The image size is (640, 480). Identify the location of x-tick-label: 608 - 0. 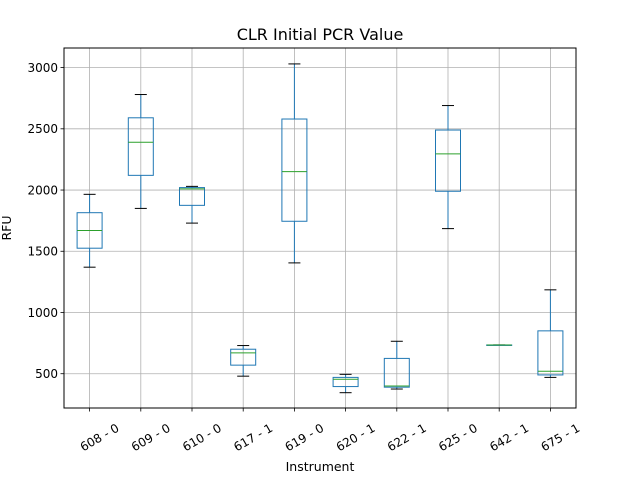
(100, 437).